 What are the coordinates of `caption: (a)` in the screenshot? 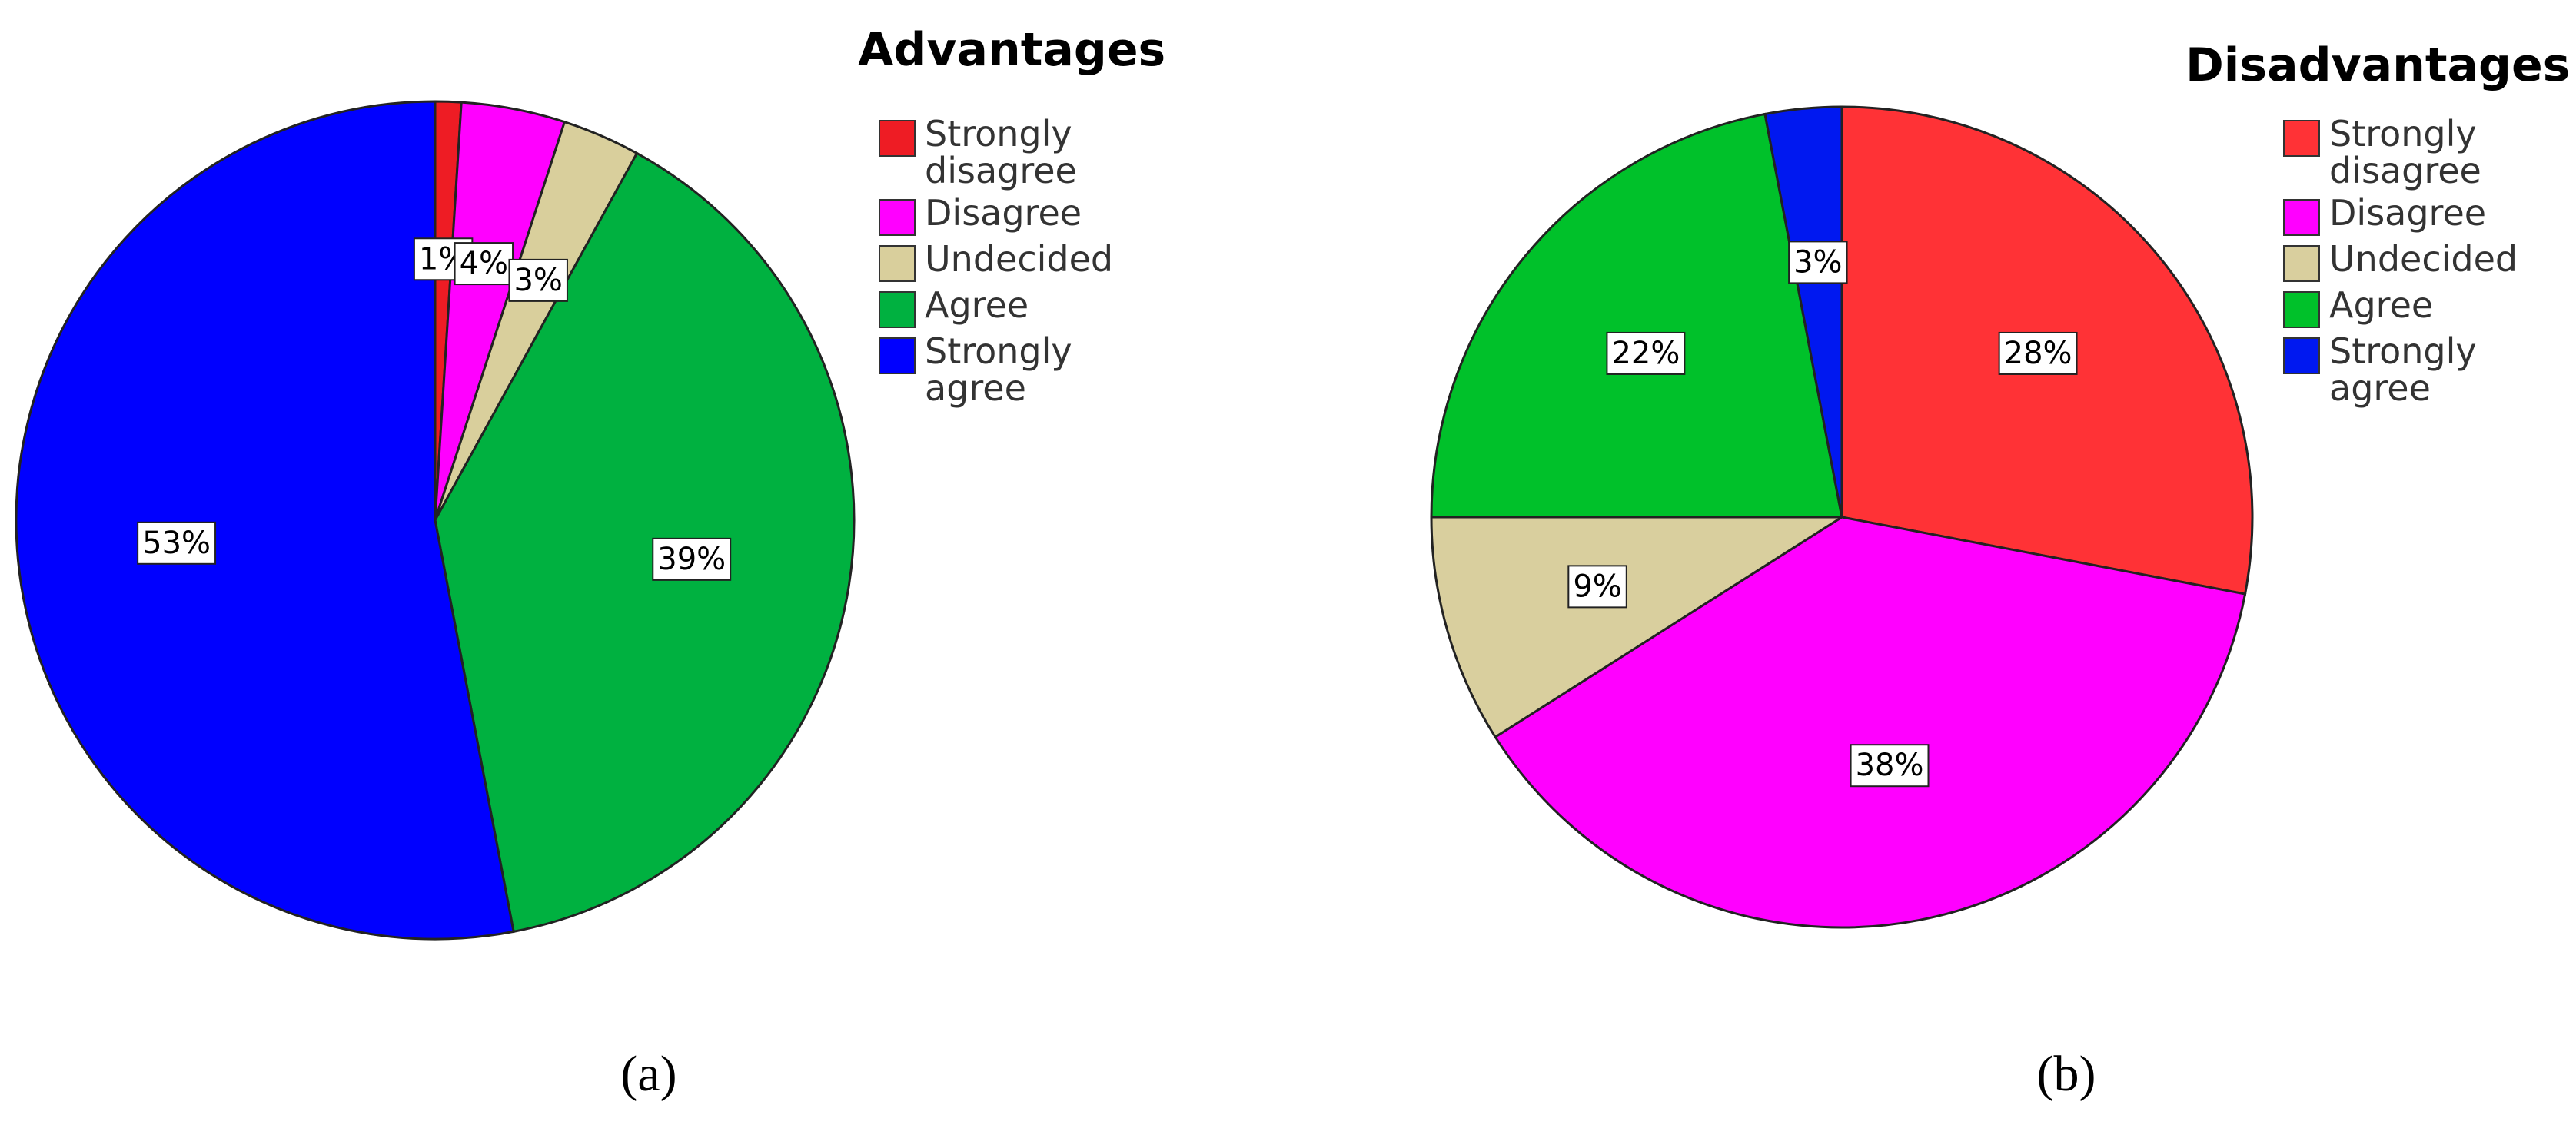 It's located at (648, 1074).